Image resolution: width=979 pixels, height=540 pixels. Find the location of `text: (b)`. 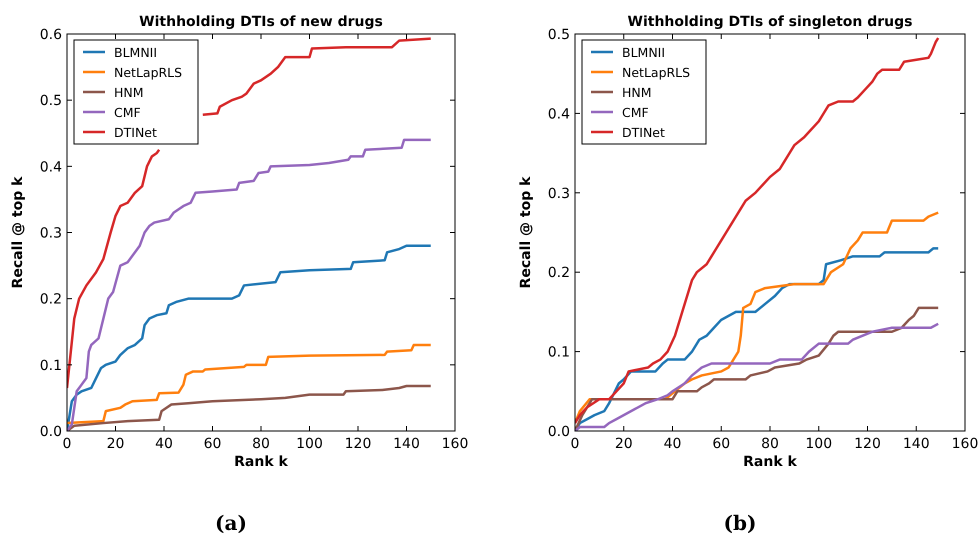

text: (b) is located at coordinates (740, 523).